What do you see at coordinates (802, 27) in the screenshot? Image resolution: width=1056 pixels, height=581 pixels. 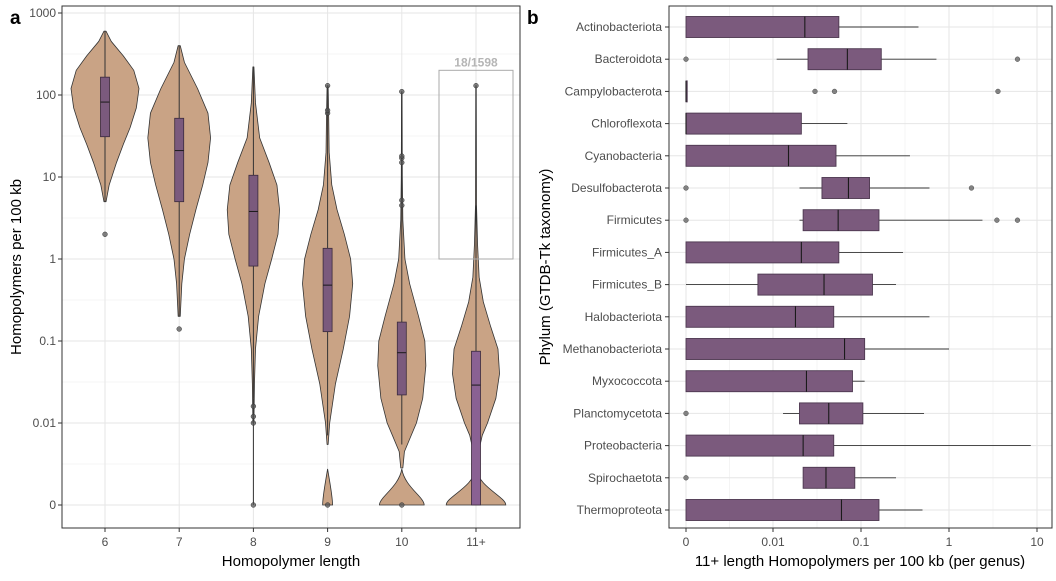 I see `box-actinobacteriota` at bounding box center [802, 27].